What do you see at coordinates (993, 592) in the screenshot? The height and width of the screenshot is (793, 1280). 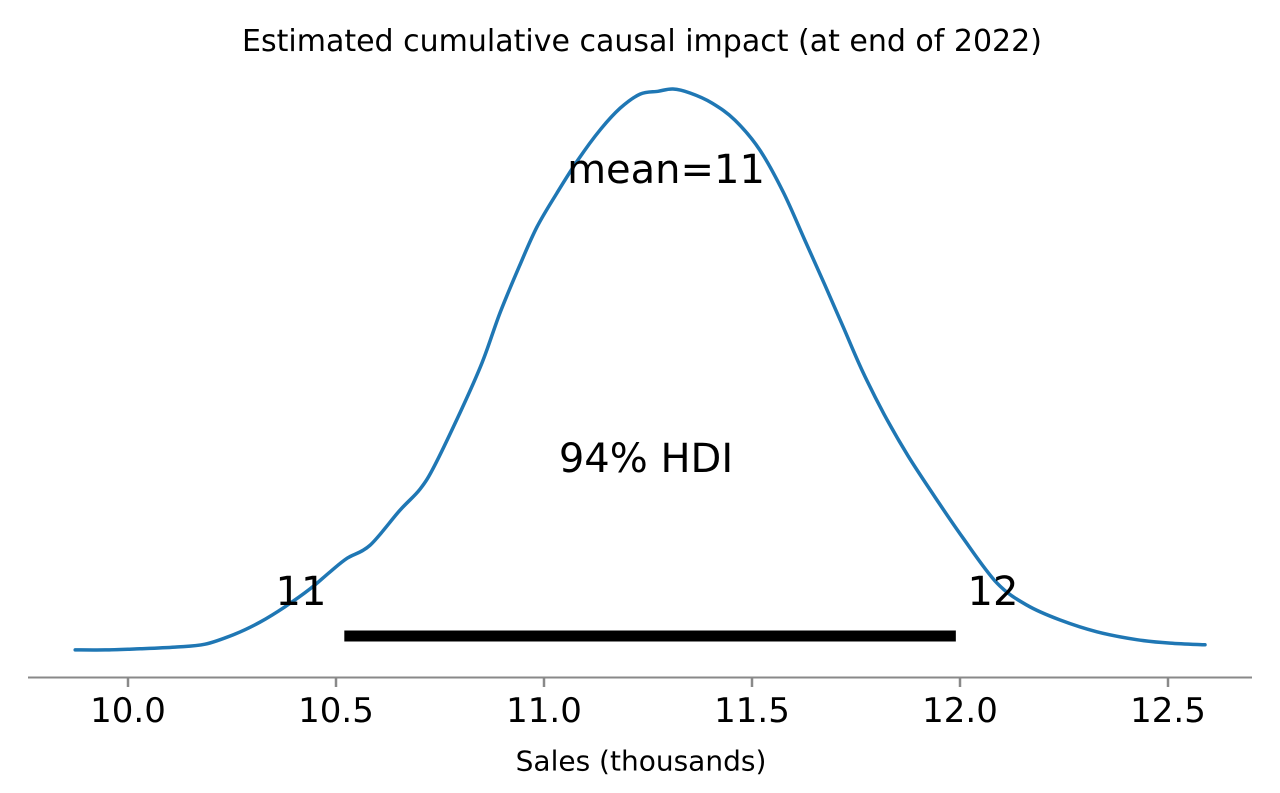 I see `hdi-upper-bound-label: 12` at bounding box center [993, 592].